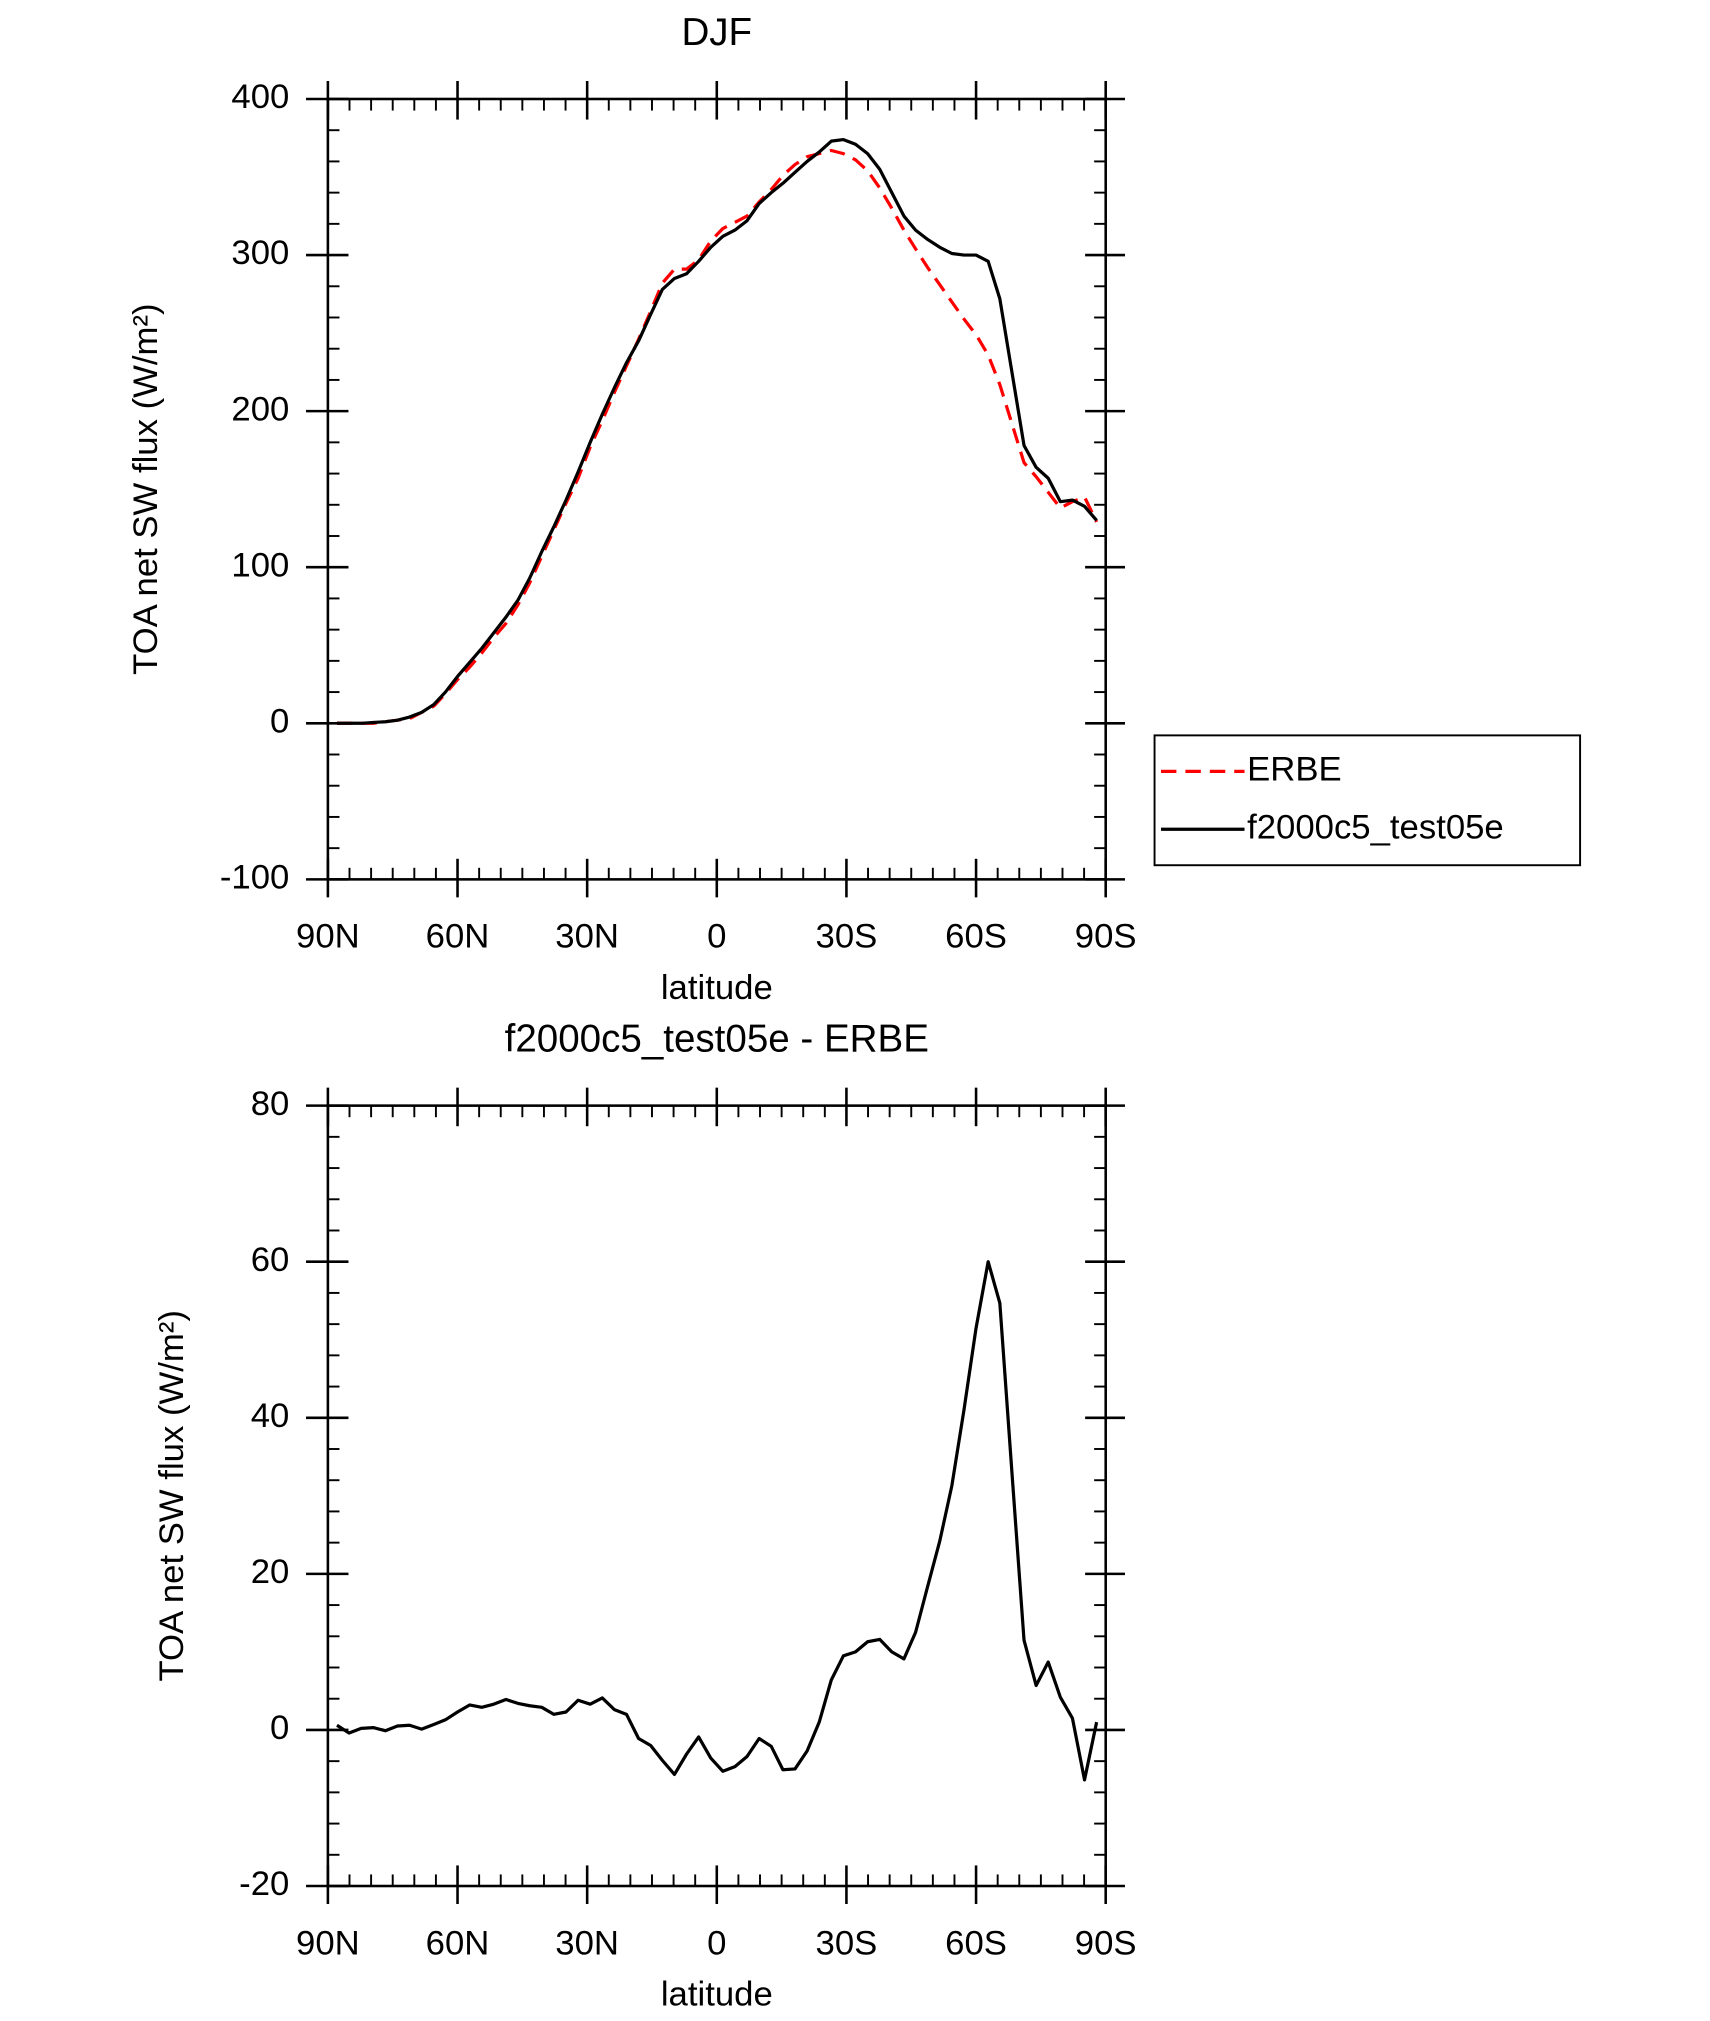  I want to click on y-tick-label: 40, so click(270, 1416).